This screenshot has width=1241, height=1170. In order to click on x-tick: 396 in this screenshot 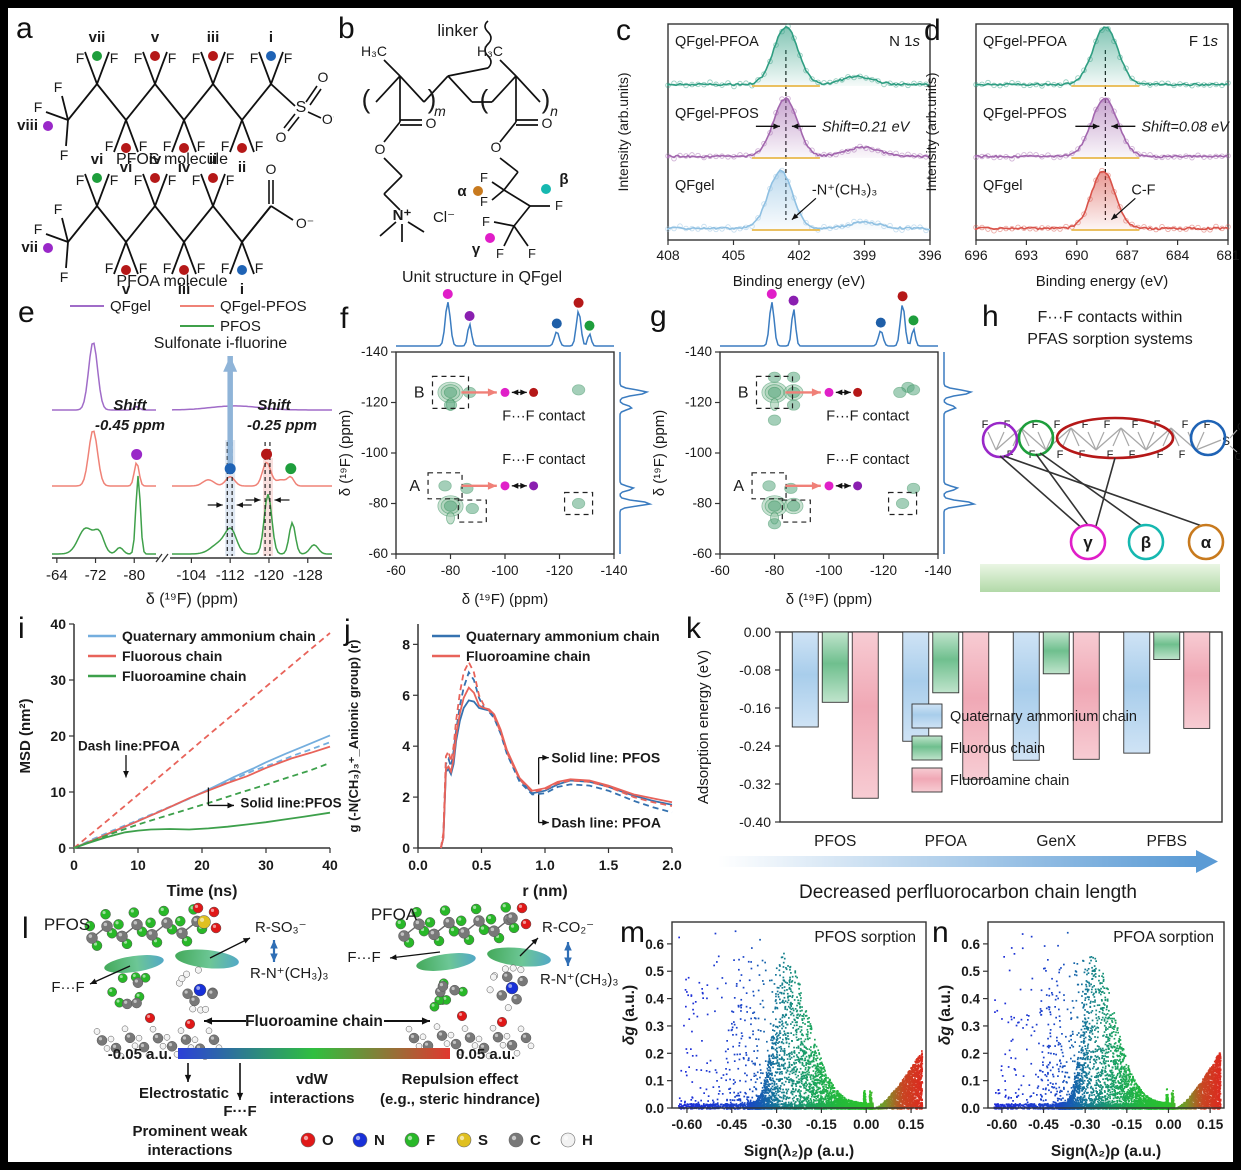, I will do `click(930, 255)`.